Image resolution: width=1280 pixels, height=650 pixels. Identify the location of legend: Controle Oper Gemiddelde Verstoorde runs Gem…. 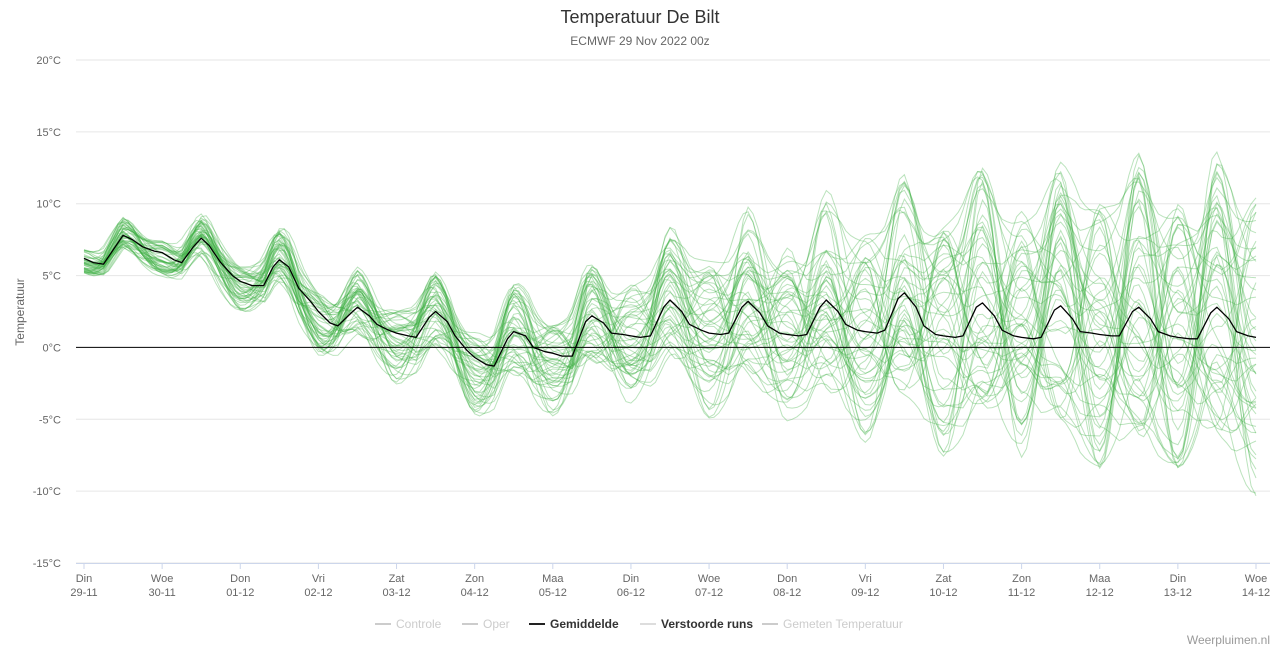
(639, 624).